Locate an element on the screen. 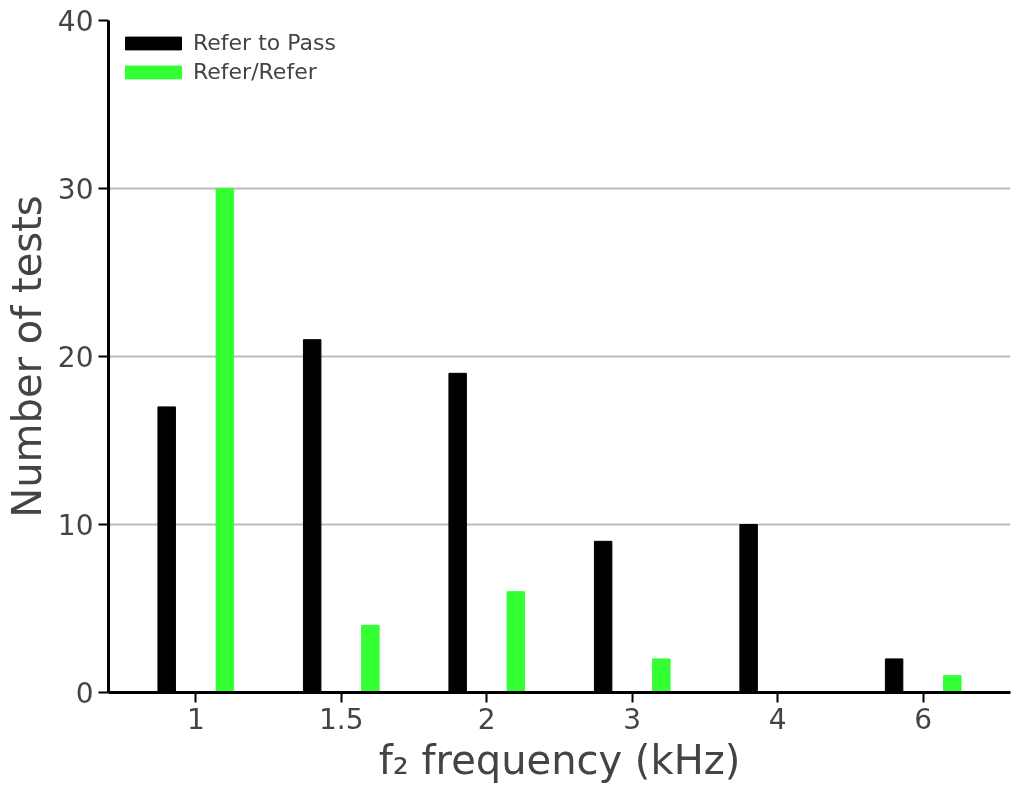  x-tick-label: 6 is located at coordinates (923, 719).